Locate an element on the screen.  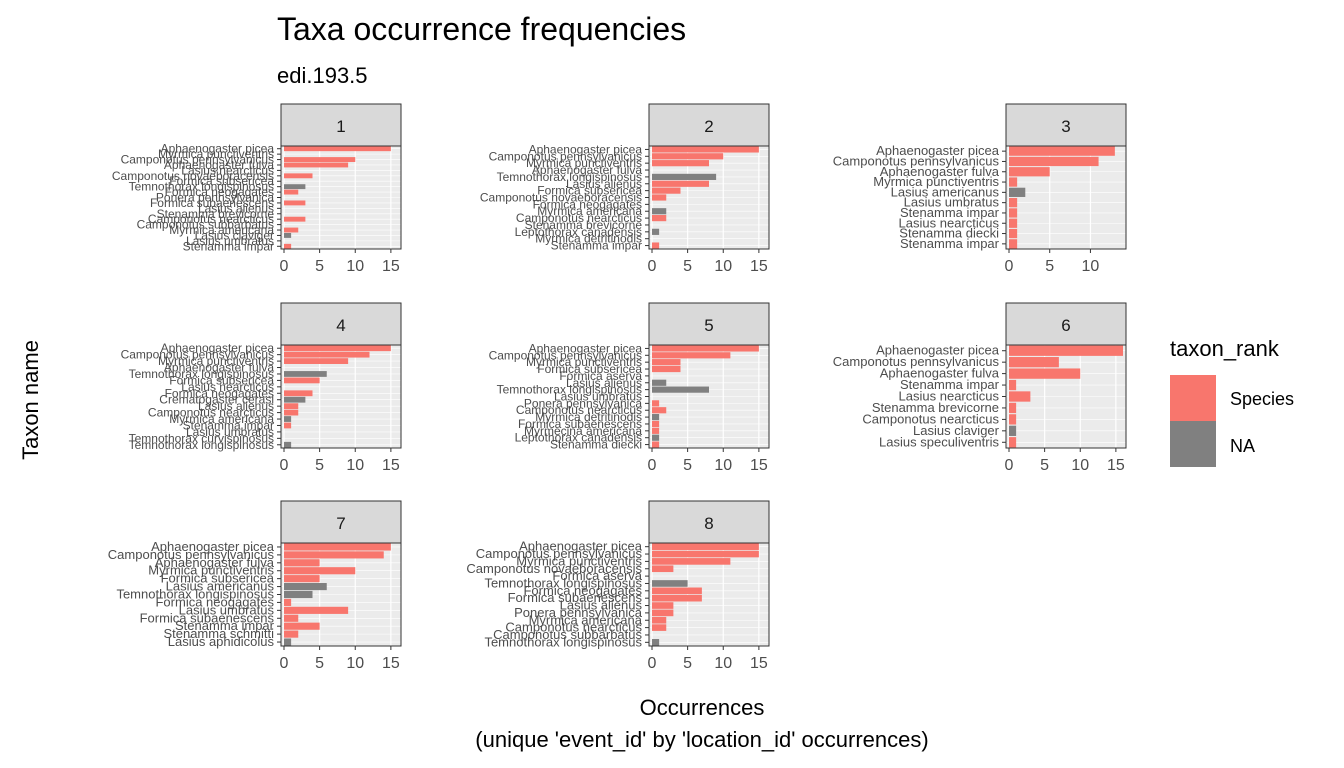
y-tick-label: Myrmica punctiventris is located at coordinates (936, 181).